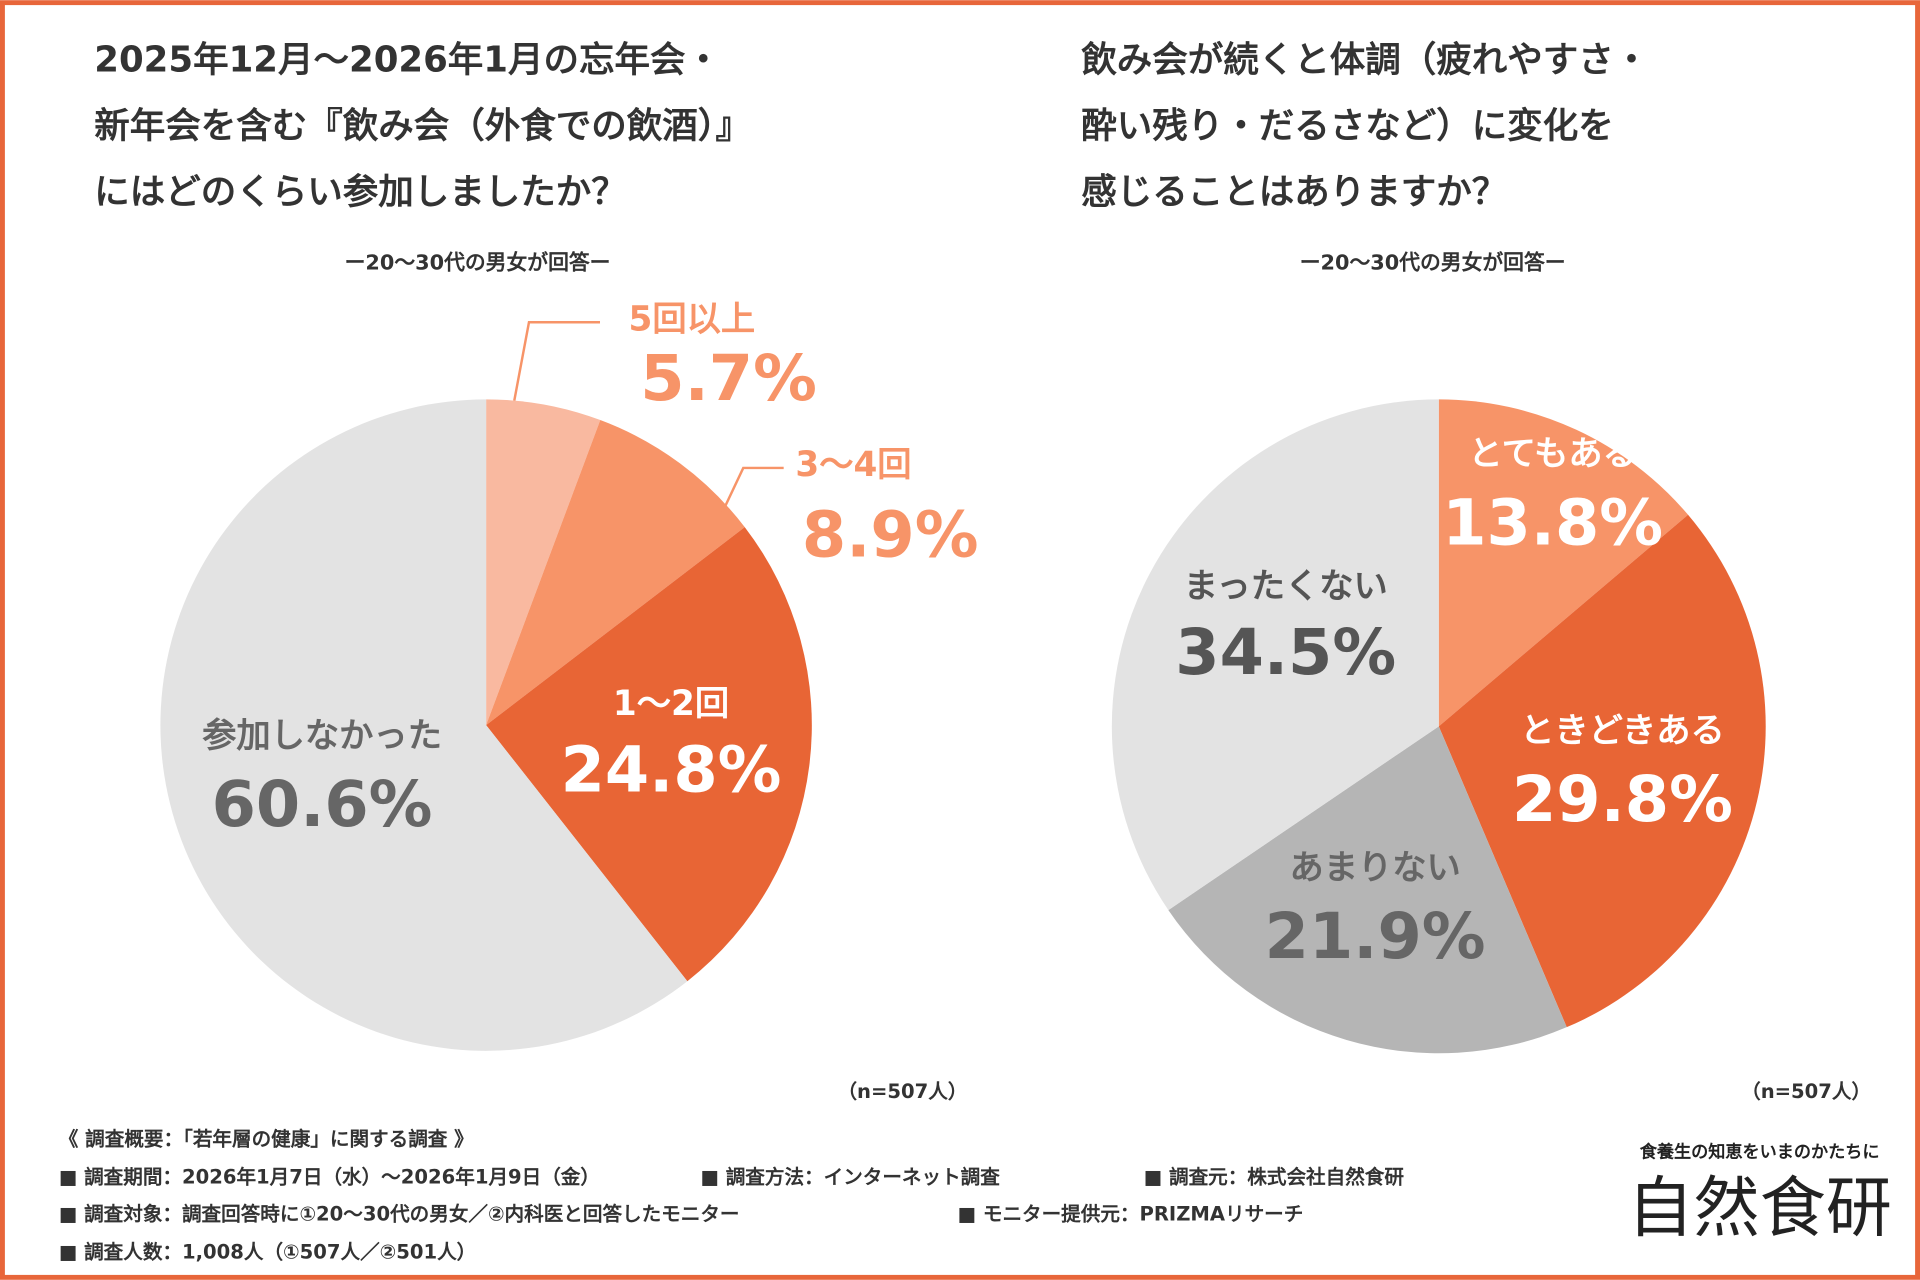  I want to click on category-label: まったくない, so click(1286, 586).